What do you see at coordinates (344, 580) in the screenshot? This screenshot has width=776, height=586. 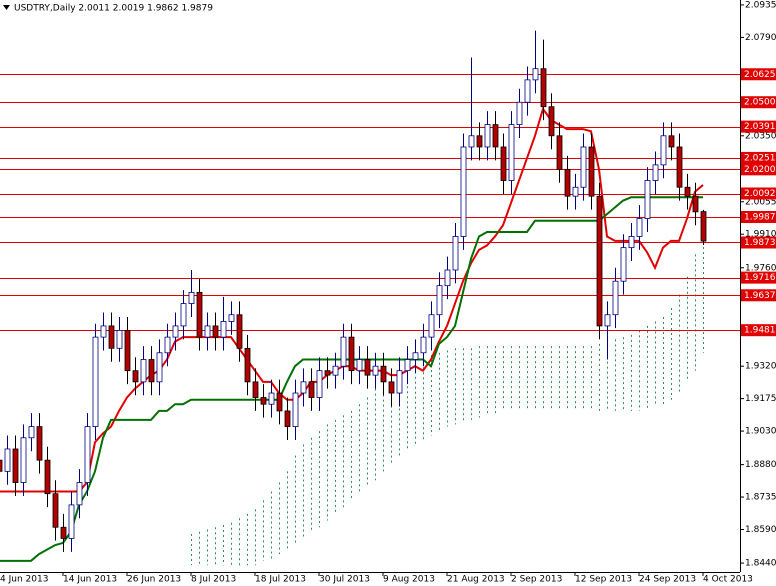 I see `x-tick-label: 30 Jul 2013` at bounding box center [344, 580].